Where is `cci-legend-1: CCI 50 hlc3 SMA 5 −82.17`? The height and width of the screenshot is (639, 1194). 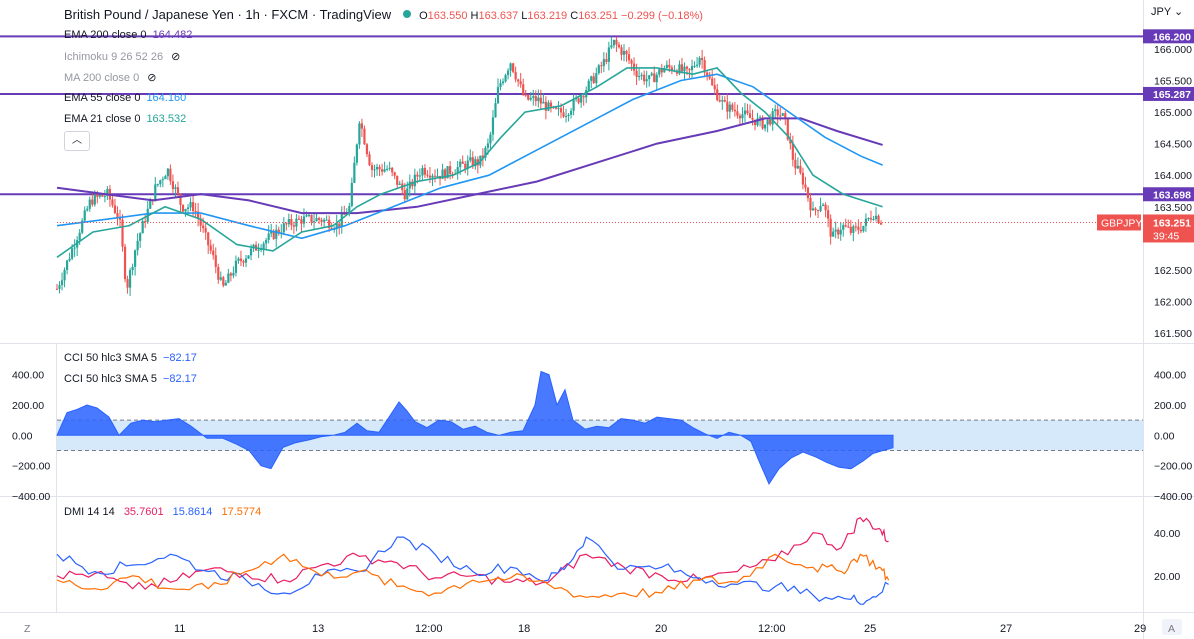
cci-legend-1: CCI 50 hlc3 SMA 5 −82.17 is located at coordinates (130, 358).